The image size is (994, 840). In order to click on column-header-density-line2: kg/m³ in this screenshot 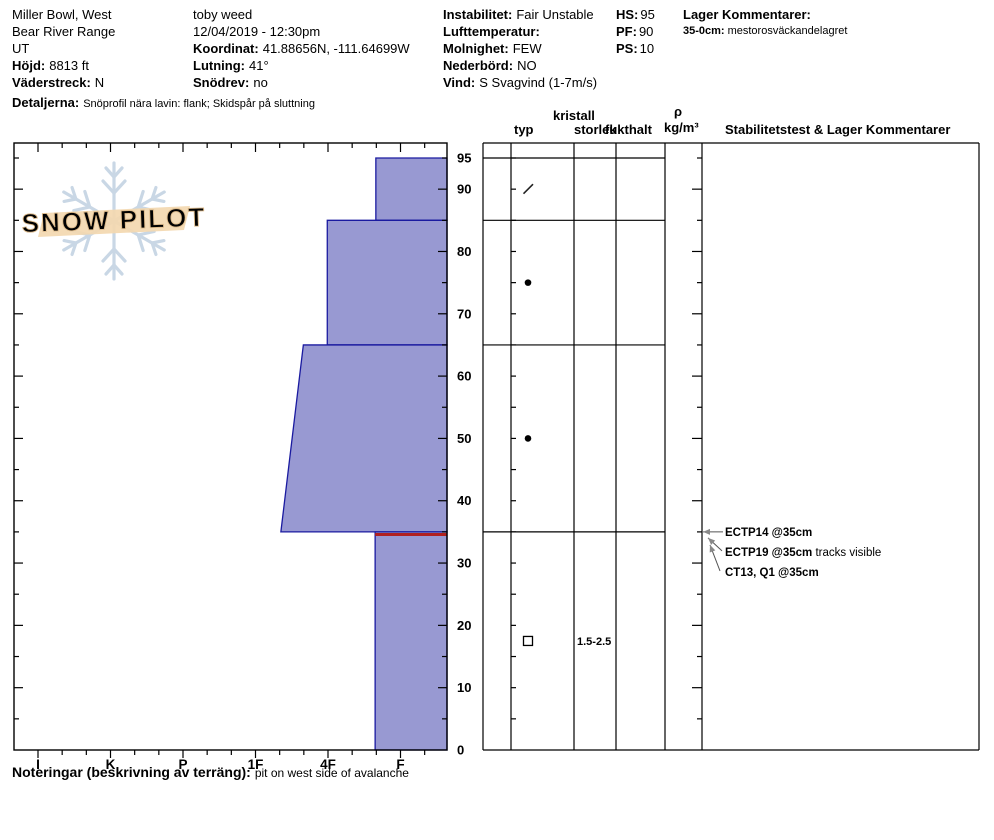, I will do `click(681, 127)`.